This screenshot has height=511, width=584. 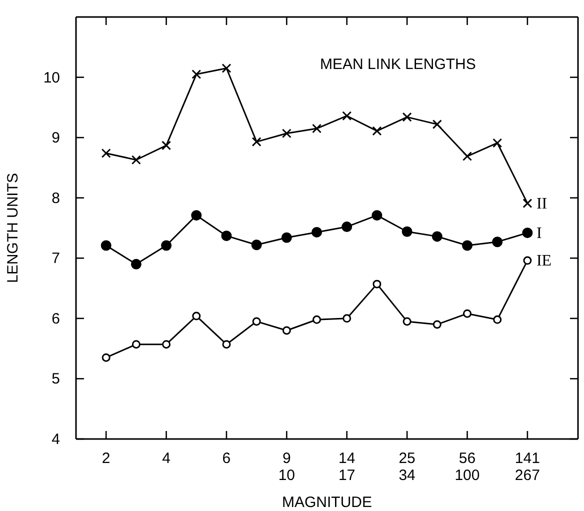 What do you see at coordinates (527, 467) in the screenshot?
I see `x-tick-label: 141 267` at bounding box center [527, 467].